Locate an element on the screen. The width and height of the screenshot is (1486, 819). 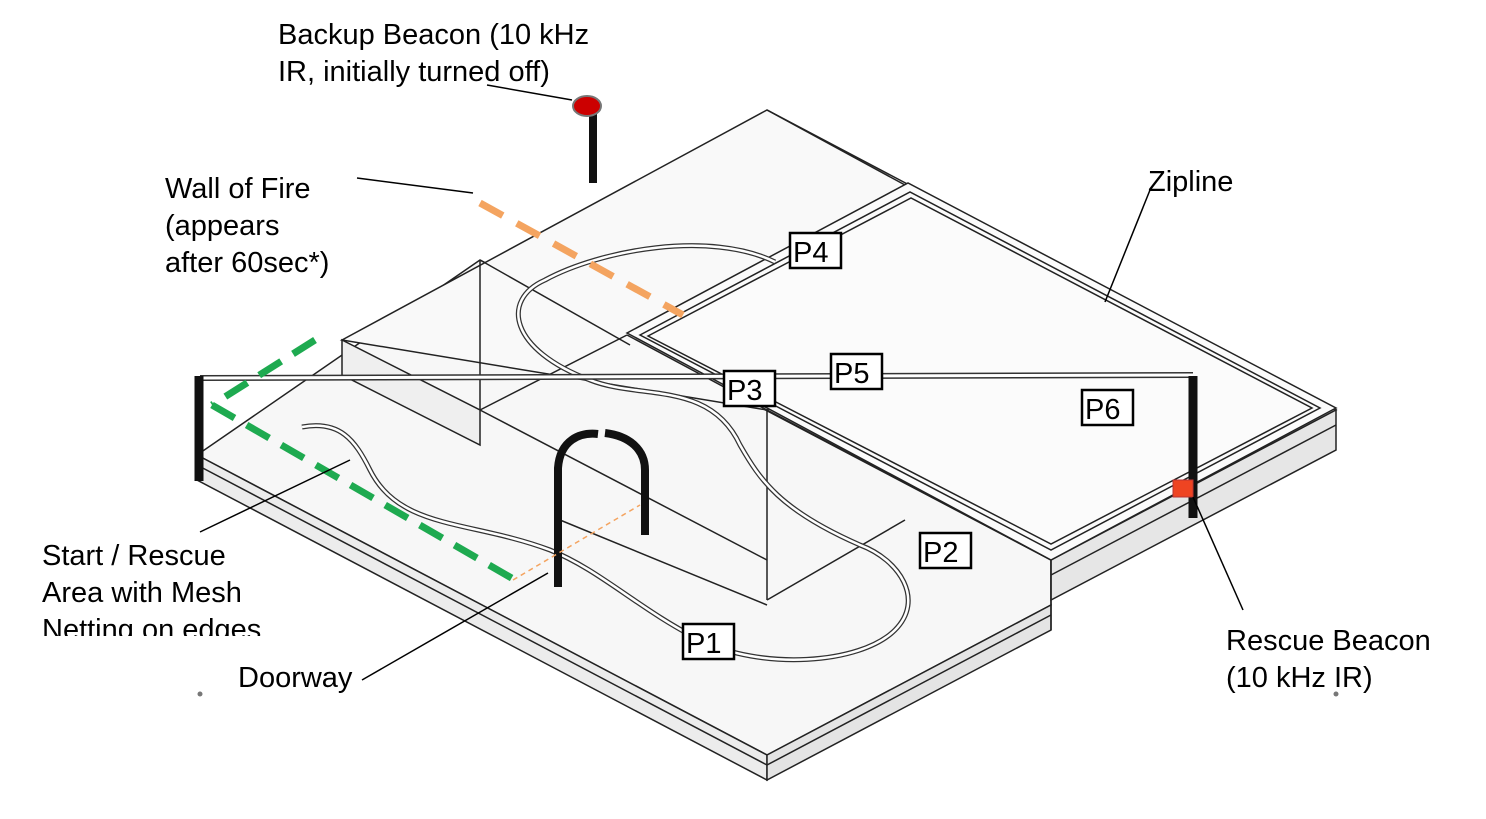
position-box-p4 is located at coordinates (815, 250).